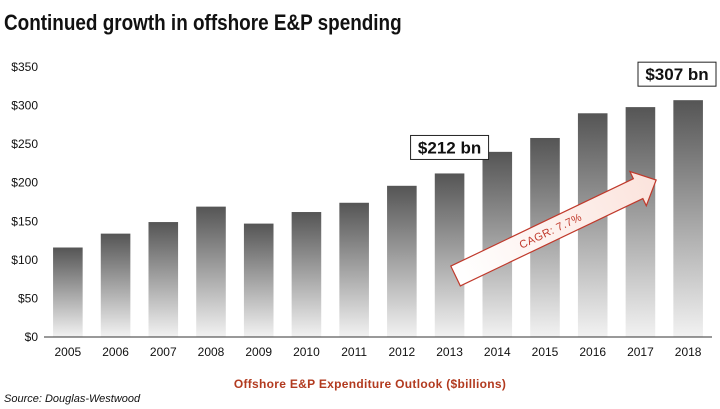 The image size is (720, 409). What do you see at coordinates (115, 285) in the screenshot?
I see `bar-2006` at bounding box center [115, 285].